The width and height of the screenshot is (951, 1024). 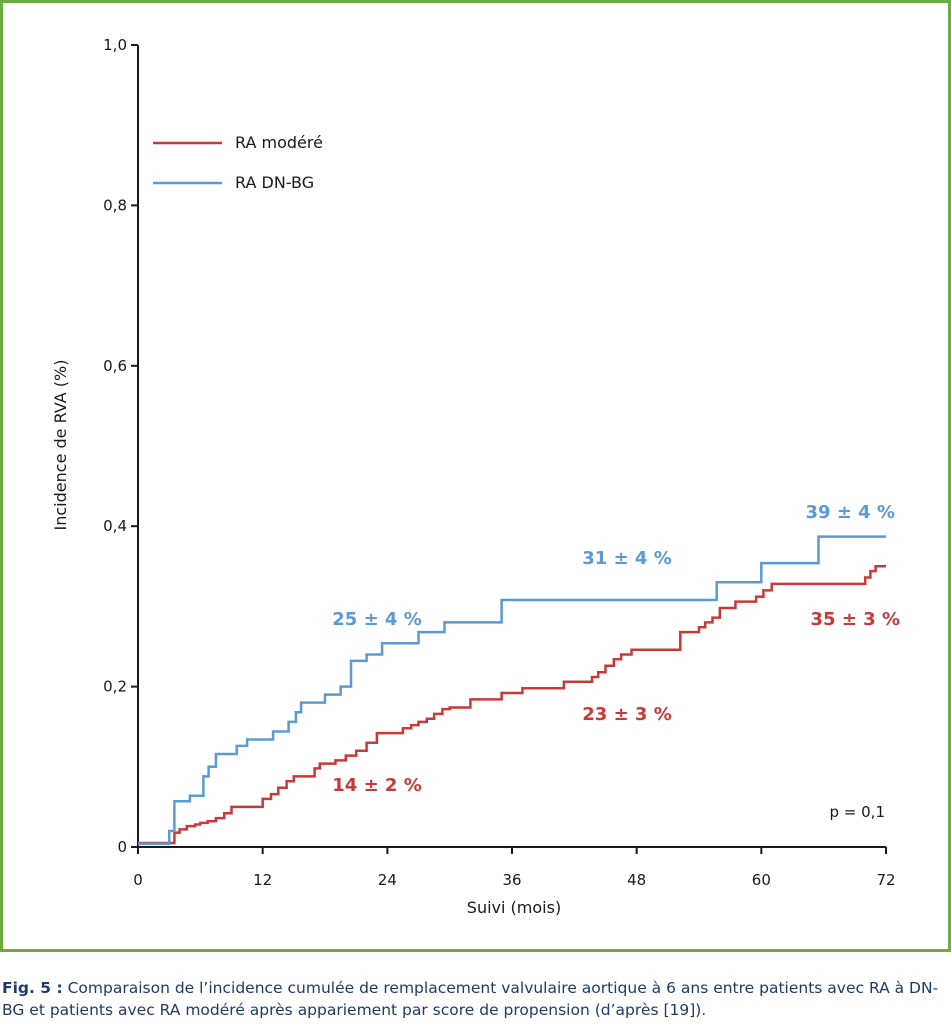 I want to click on y-tick-label: 0, so click(x=122, y=847).